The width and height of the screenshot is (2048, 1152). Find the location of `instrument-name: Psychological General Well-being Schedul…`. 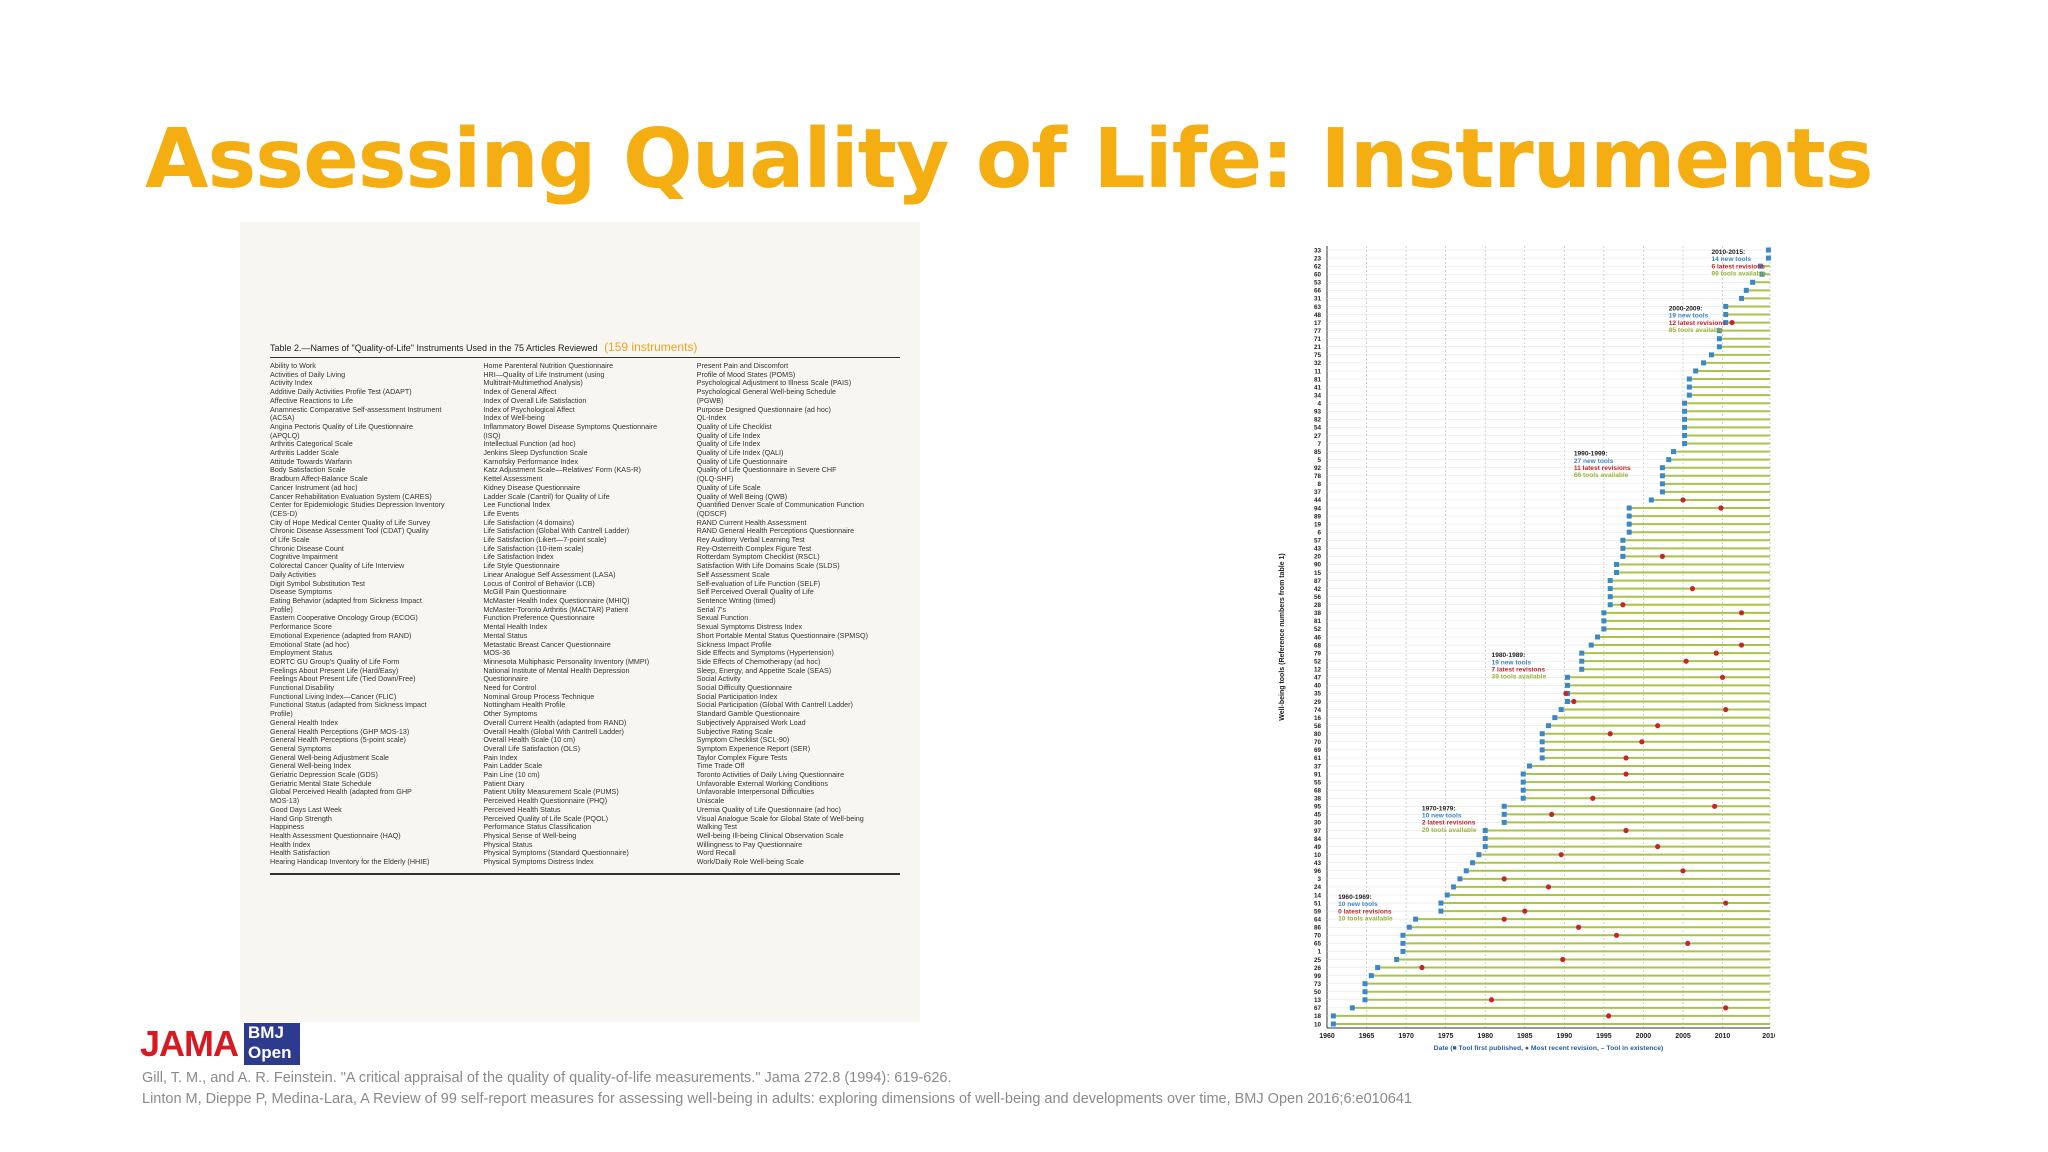

instrument-name: Psychological General Well-being Schedul… is located at coordinates (766, 392).